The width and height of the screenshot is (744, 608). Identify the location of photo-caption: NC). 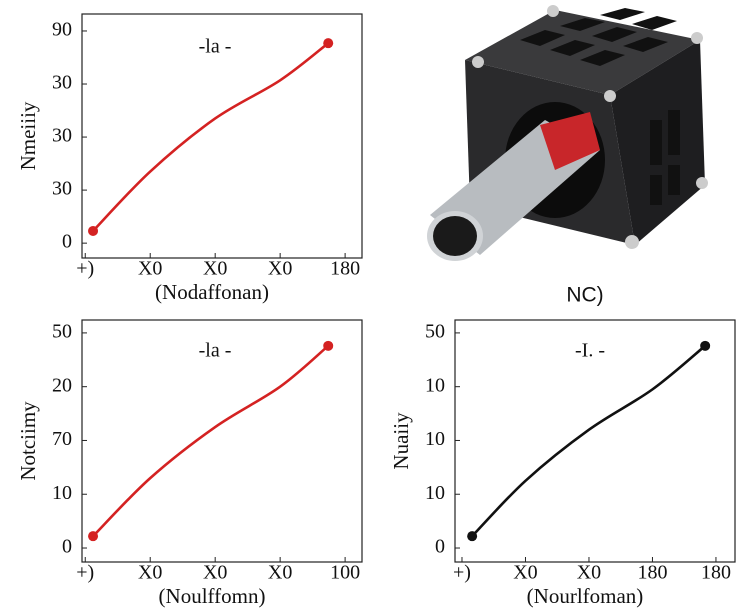
(584, 295).